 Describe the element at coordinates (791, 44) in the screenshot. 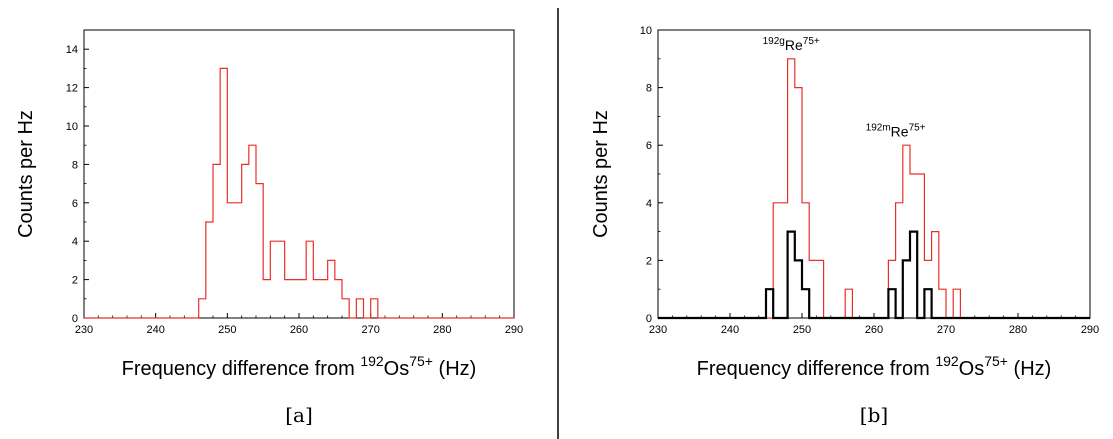

I see `peak-annotation: 192gRe75+` at that location.